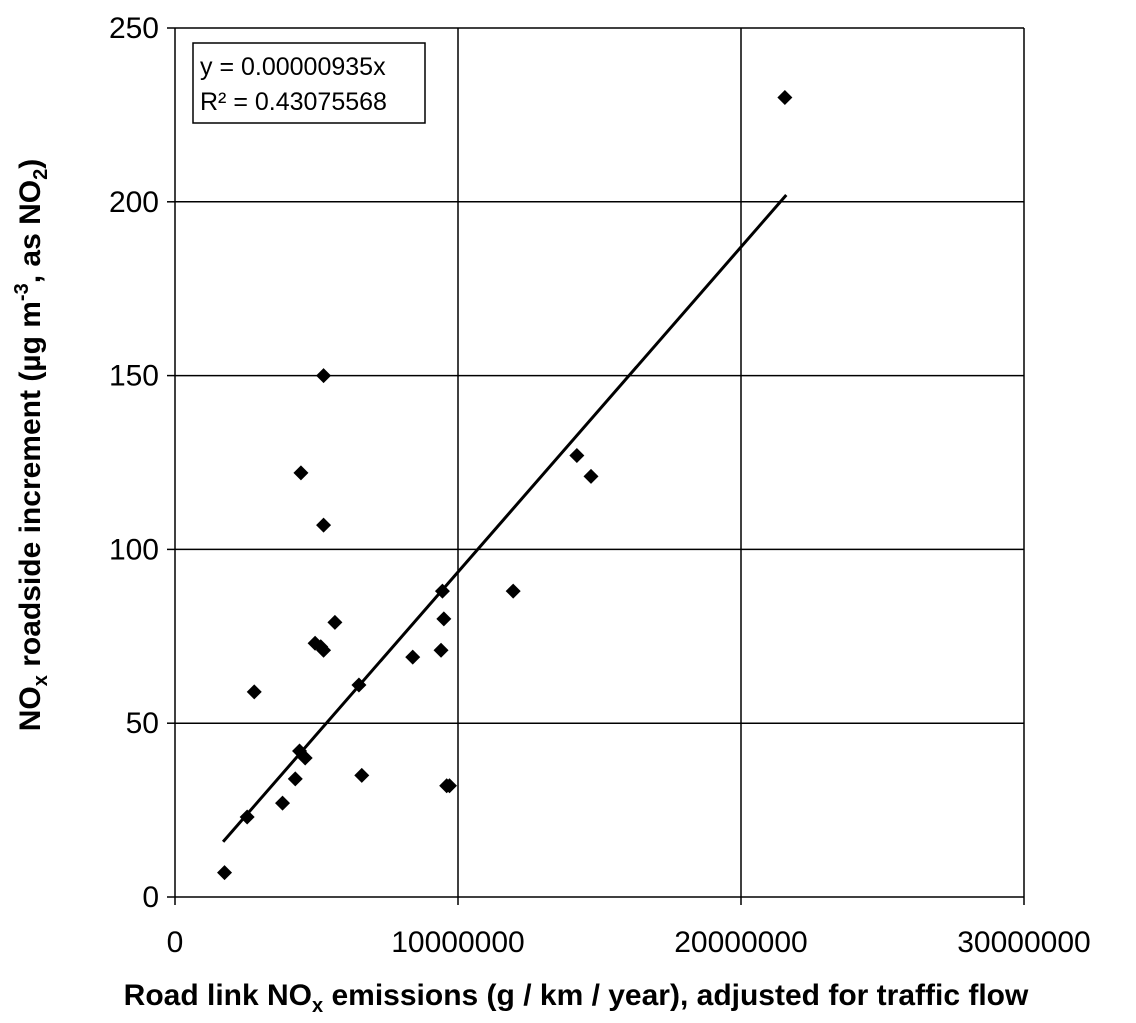 Image resolution: width=1136 pixels, height=1023 pixels. What do you see at coordinates (293, 102) in the screenshot?
I see `r-squared-value: R² = 0.43075568` at bounding box center [293, 102].